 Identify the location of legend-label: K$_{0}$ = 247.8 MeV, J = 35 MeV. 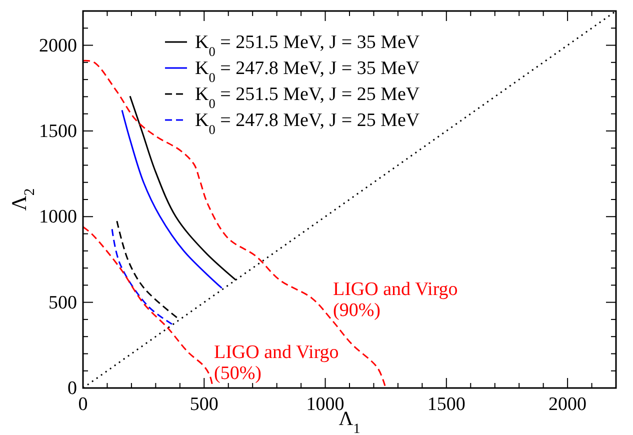
(307, 71).